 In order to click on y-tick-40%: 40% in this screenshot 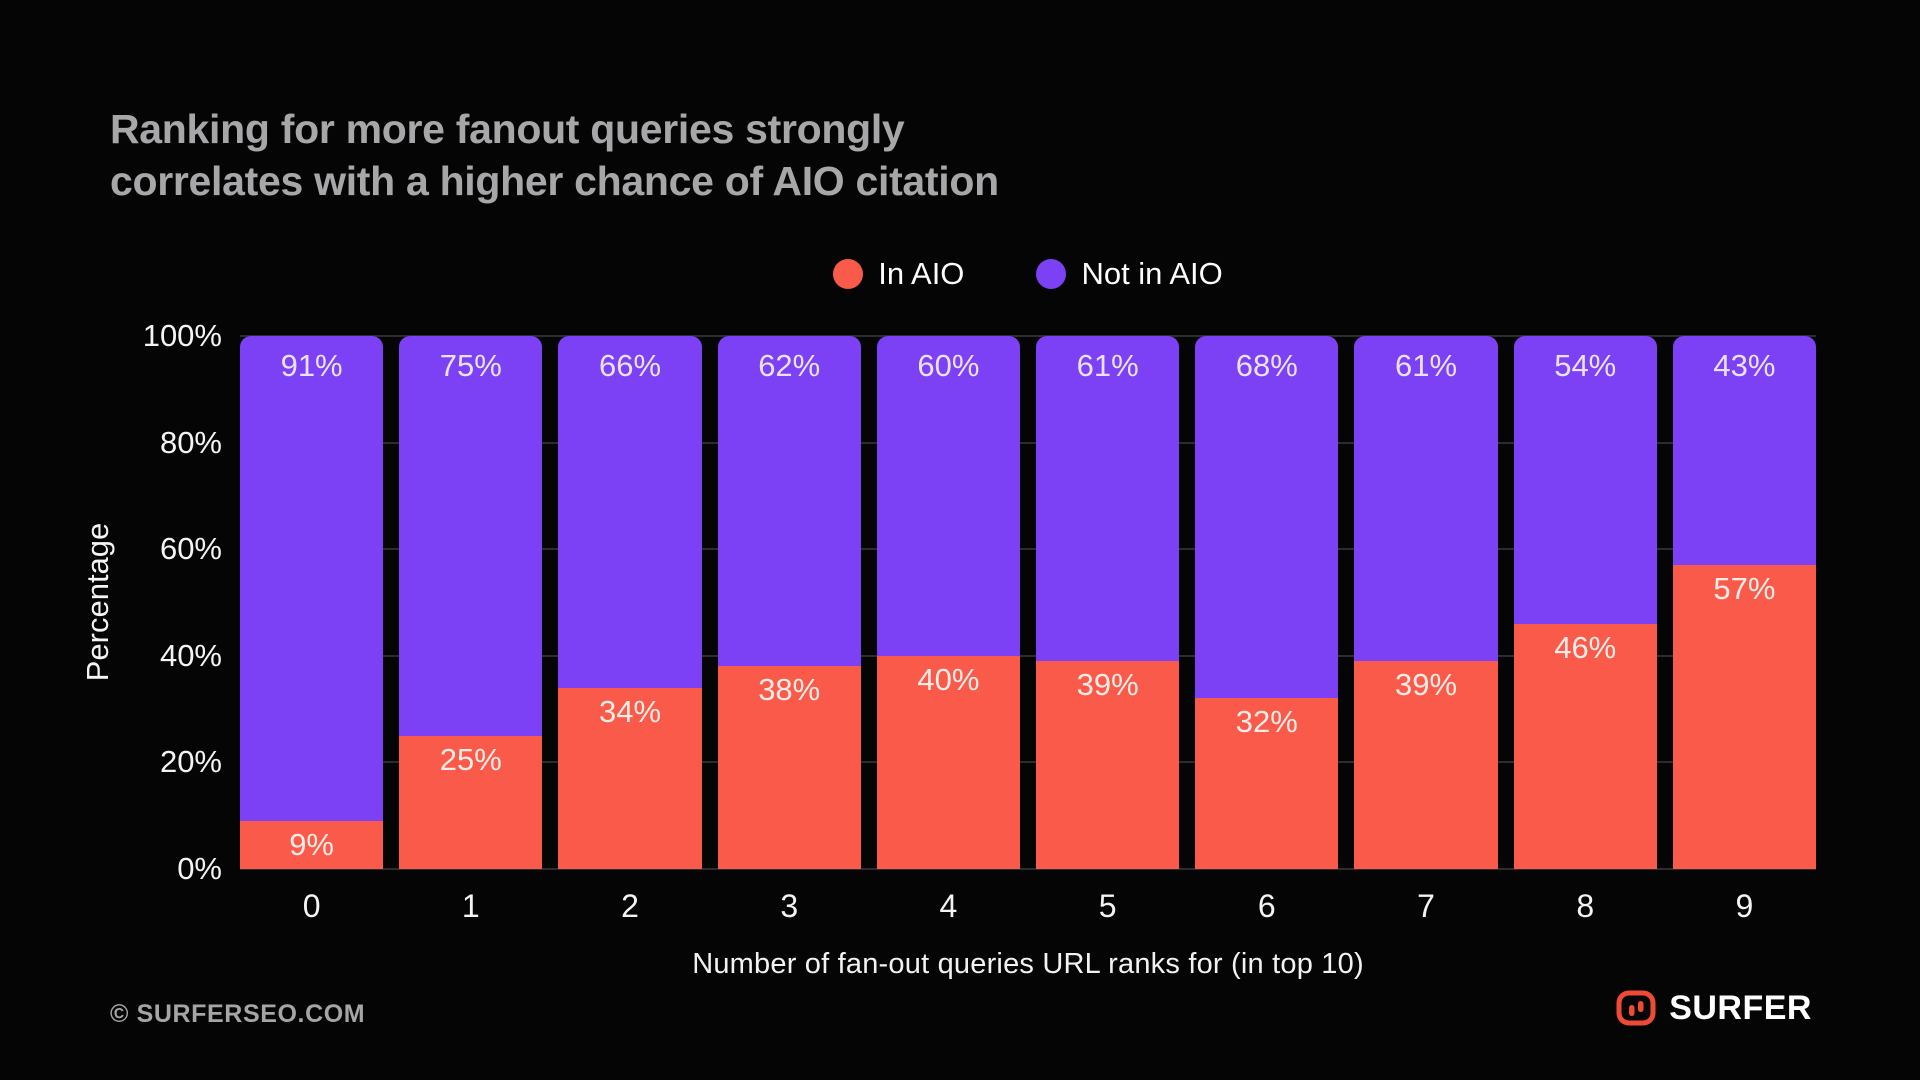, I will do `click(190, 655)`.